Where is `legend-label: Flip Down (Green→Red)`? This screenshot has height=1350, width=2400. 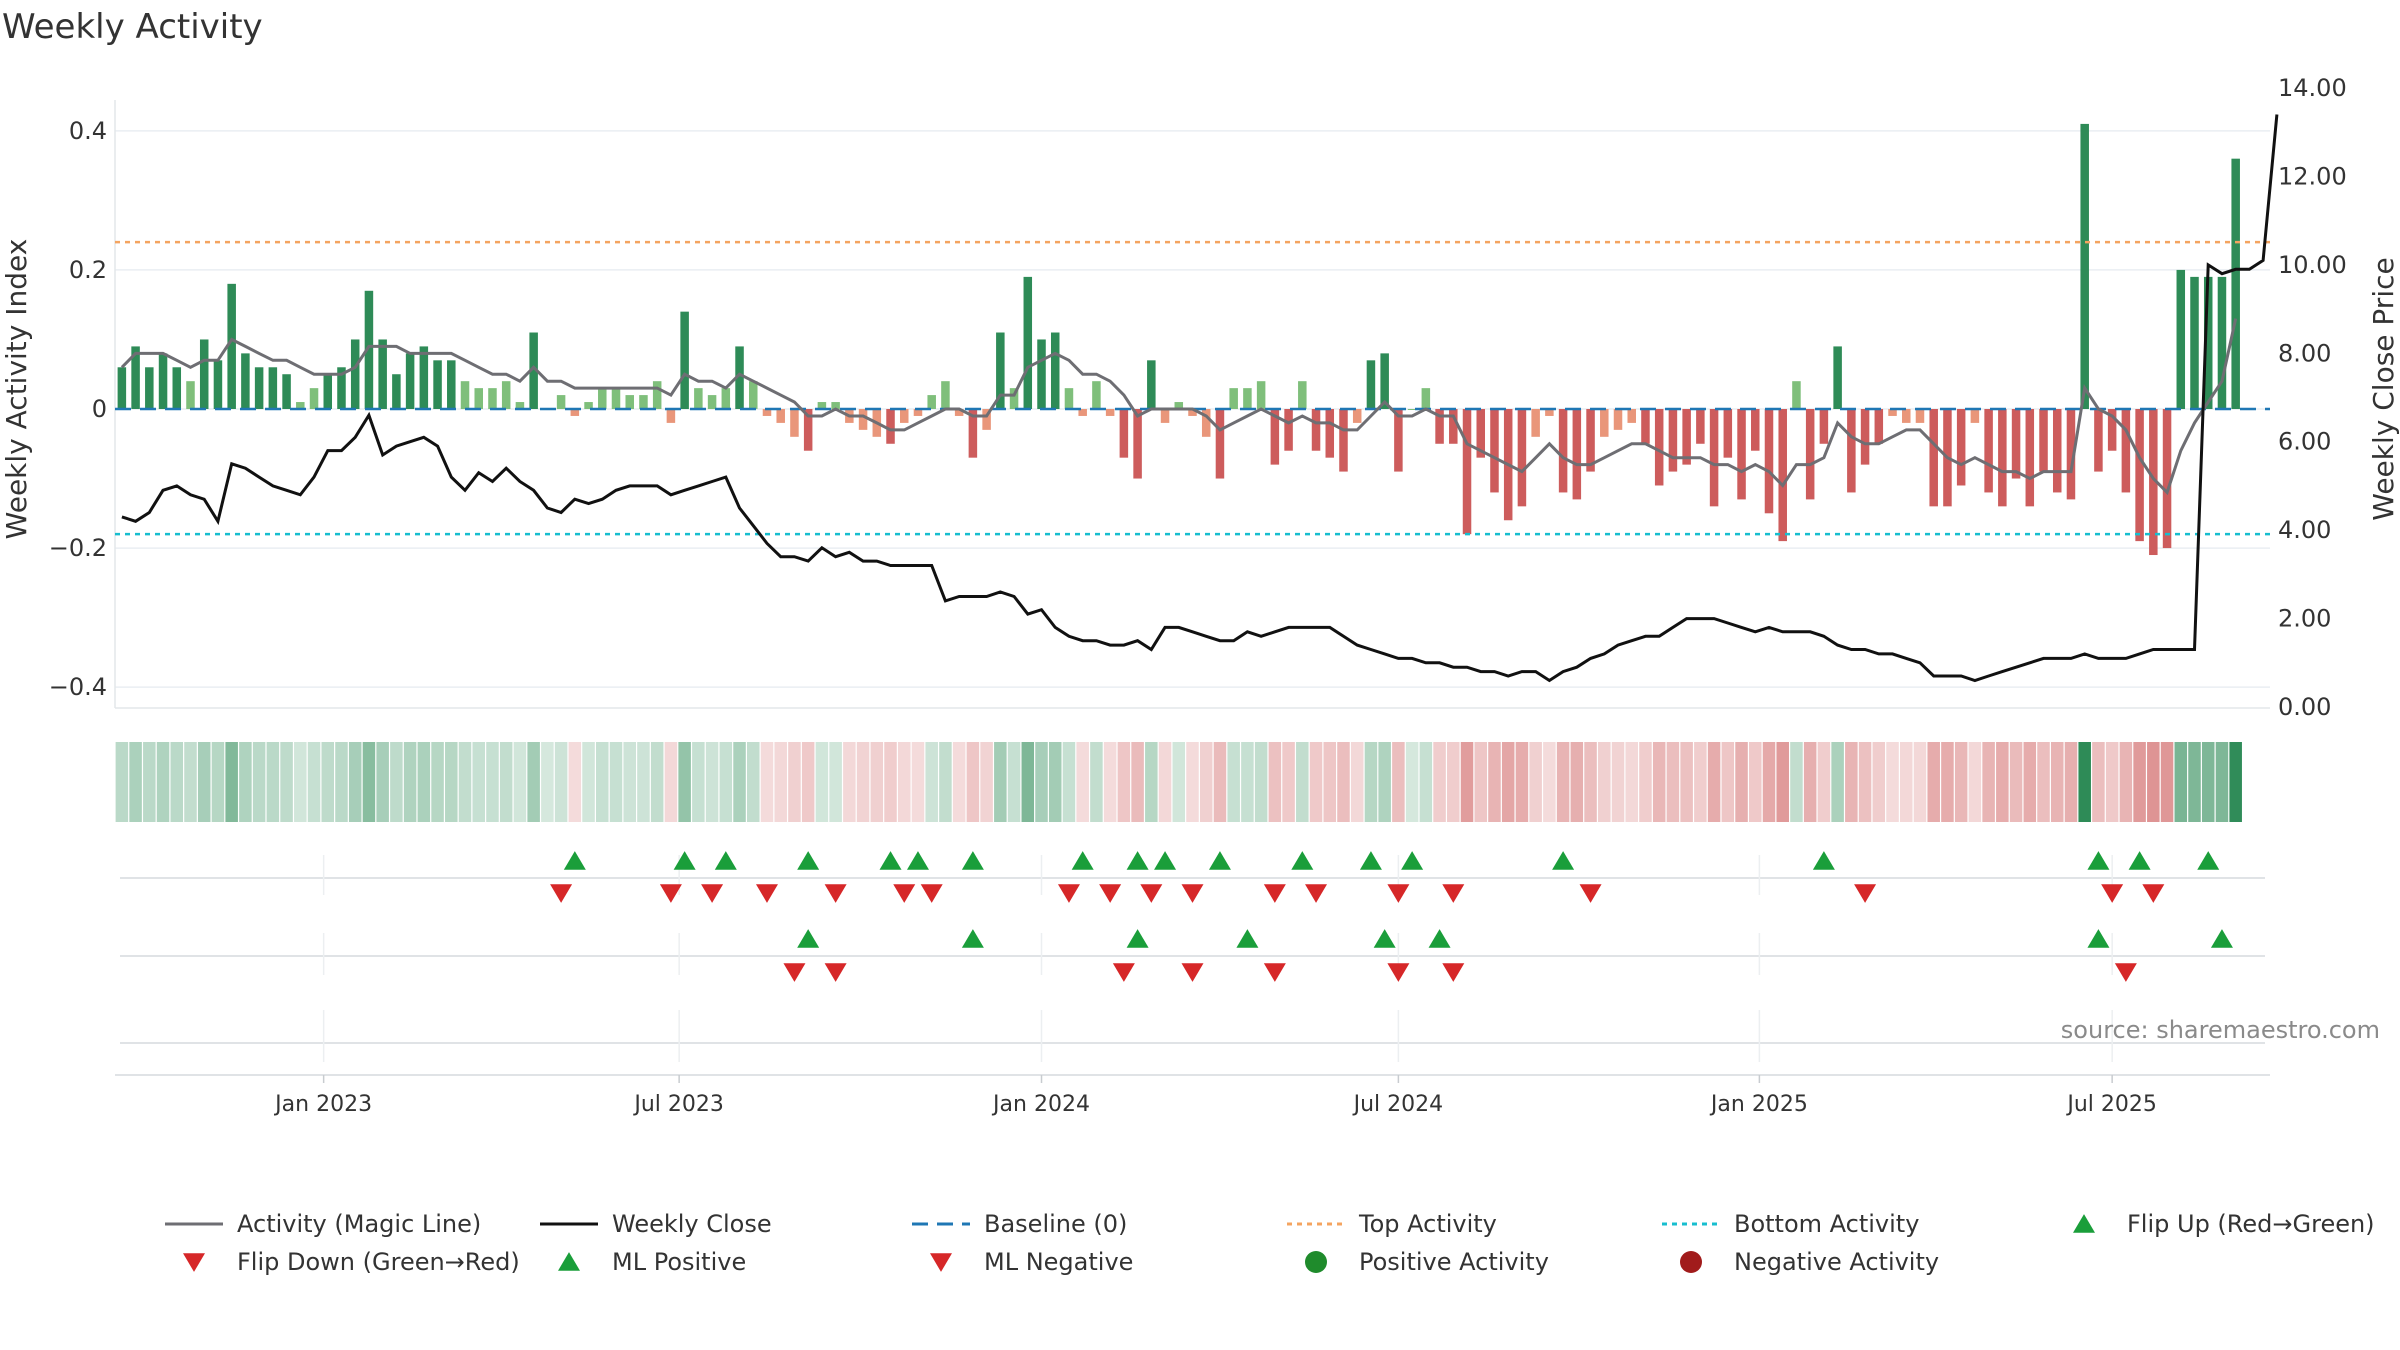
legend-label: Flip Down (Green→Red) is located at coordinates (378, 1262).